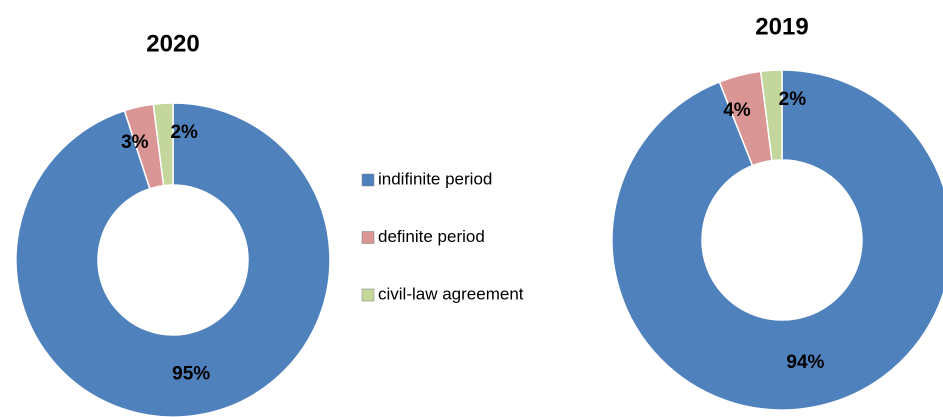 The width and height of the screenshot is (943, 417). Describe the element at coordinates (435, 178) in the screenshot. I see `legend-label: indifinite period` at that location.